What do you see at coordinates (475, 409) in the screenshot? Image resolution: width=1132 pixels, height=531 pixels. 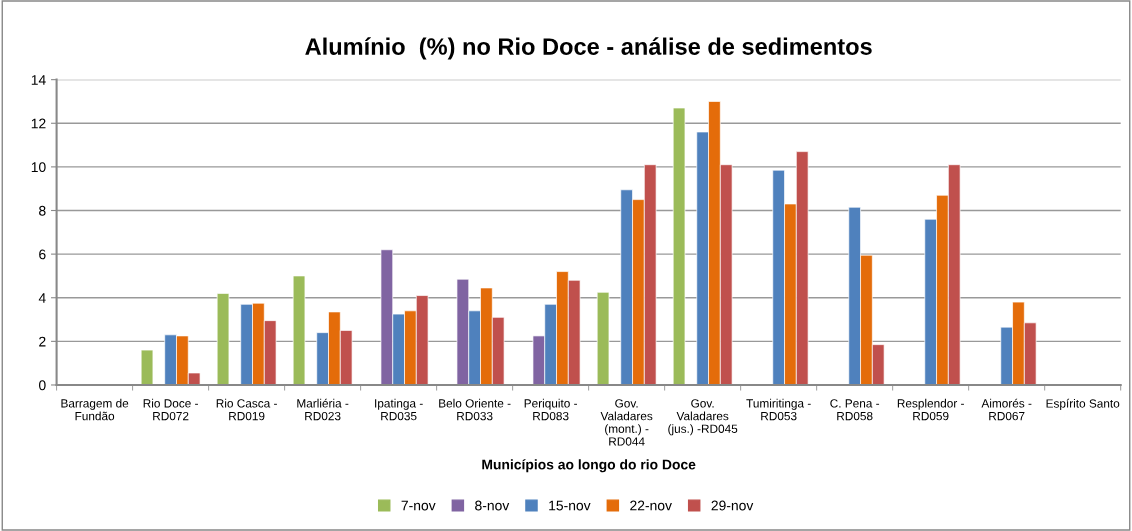 I see `x-tick-label: Belo Oriente - RD033` at bounding box center [475, 409].